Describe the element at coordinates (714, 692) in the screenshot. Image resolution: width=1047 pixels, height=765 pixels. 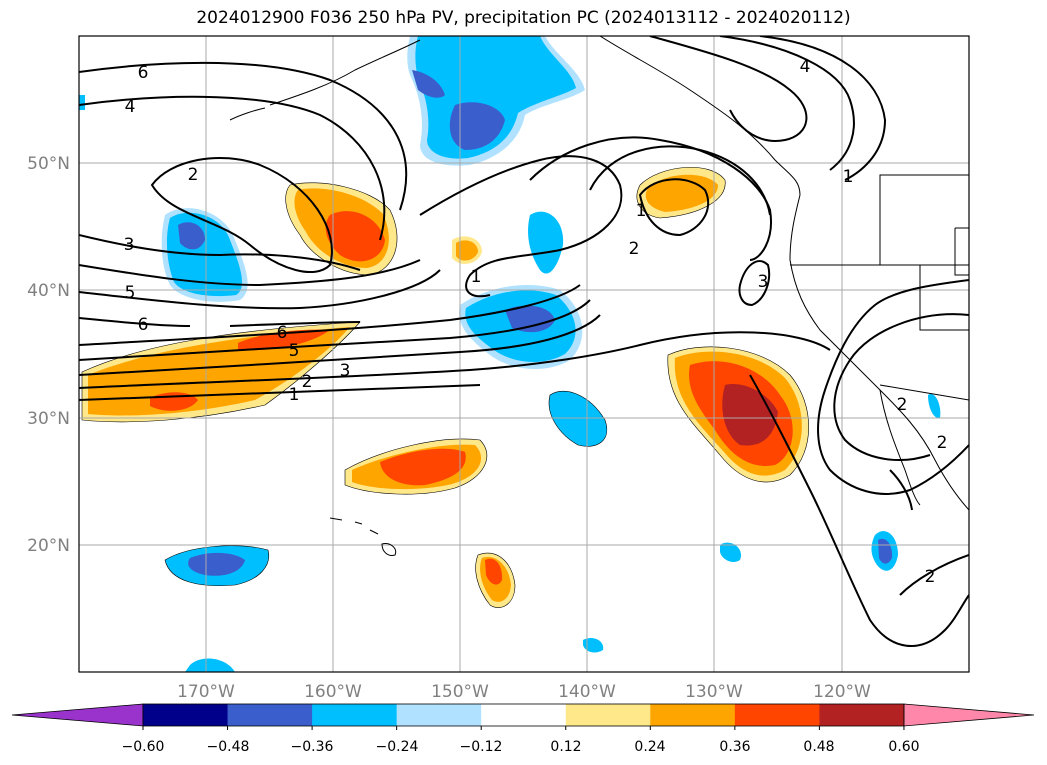
I see `lon-label: 130°W` at that location.